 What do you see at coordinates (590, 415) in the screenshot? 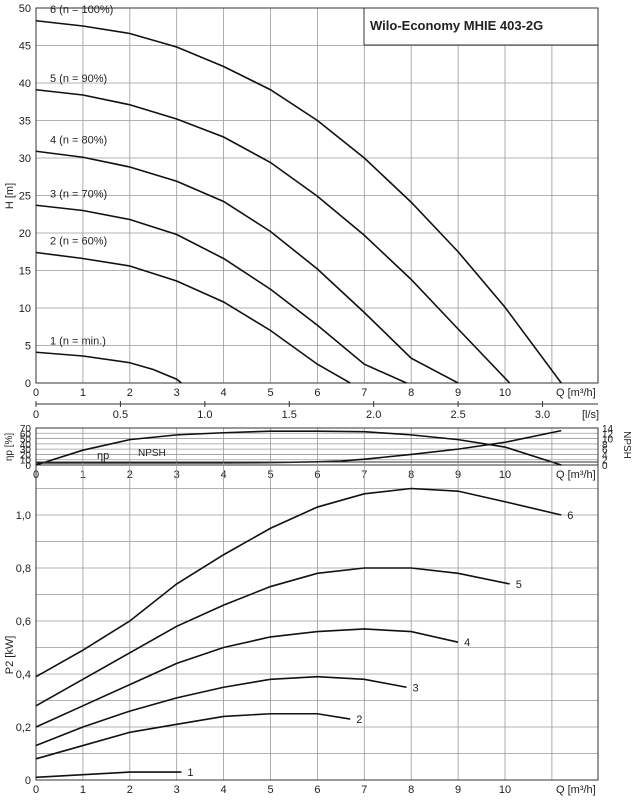
I see `ls-axis-label: [l/s]` at bounding box center [590, 415].